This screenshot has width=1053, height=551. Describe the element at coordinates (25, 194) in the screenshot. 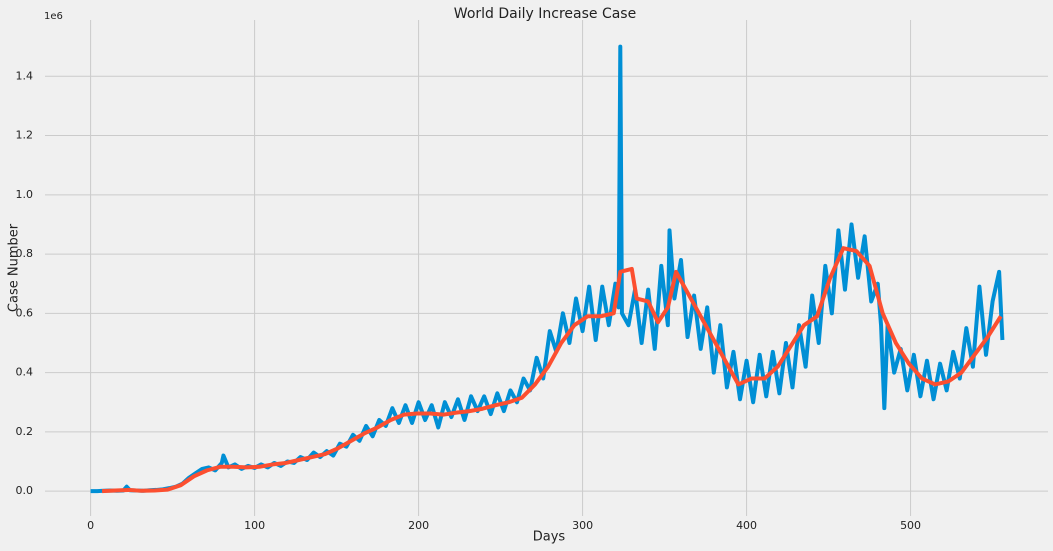

I see `y-tick-label: 1.0` at that location.